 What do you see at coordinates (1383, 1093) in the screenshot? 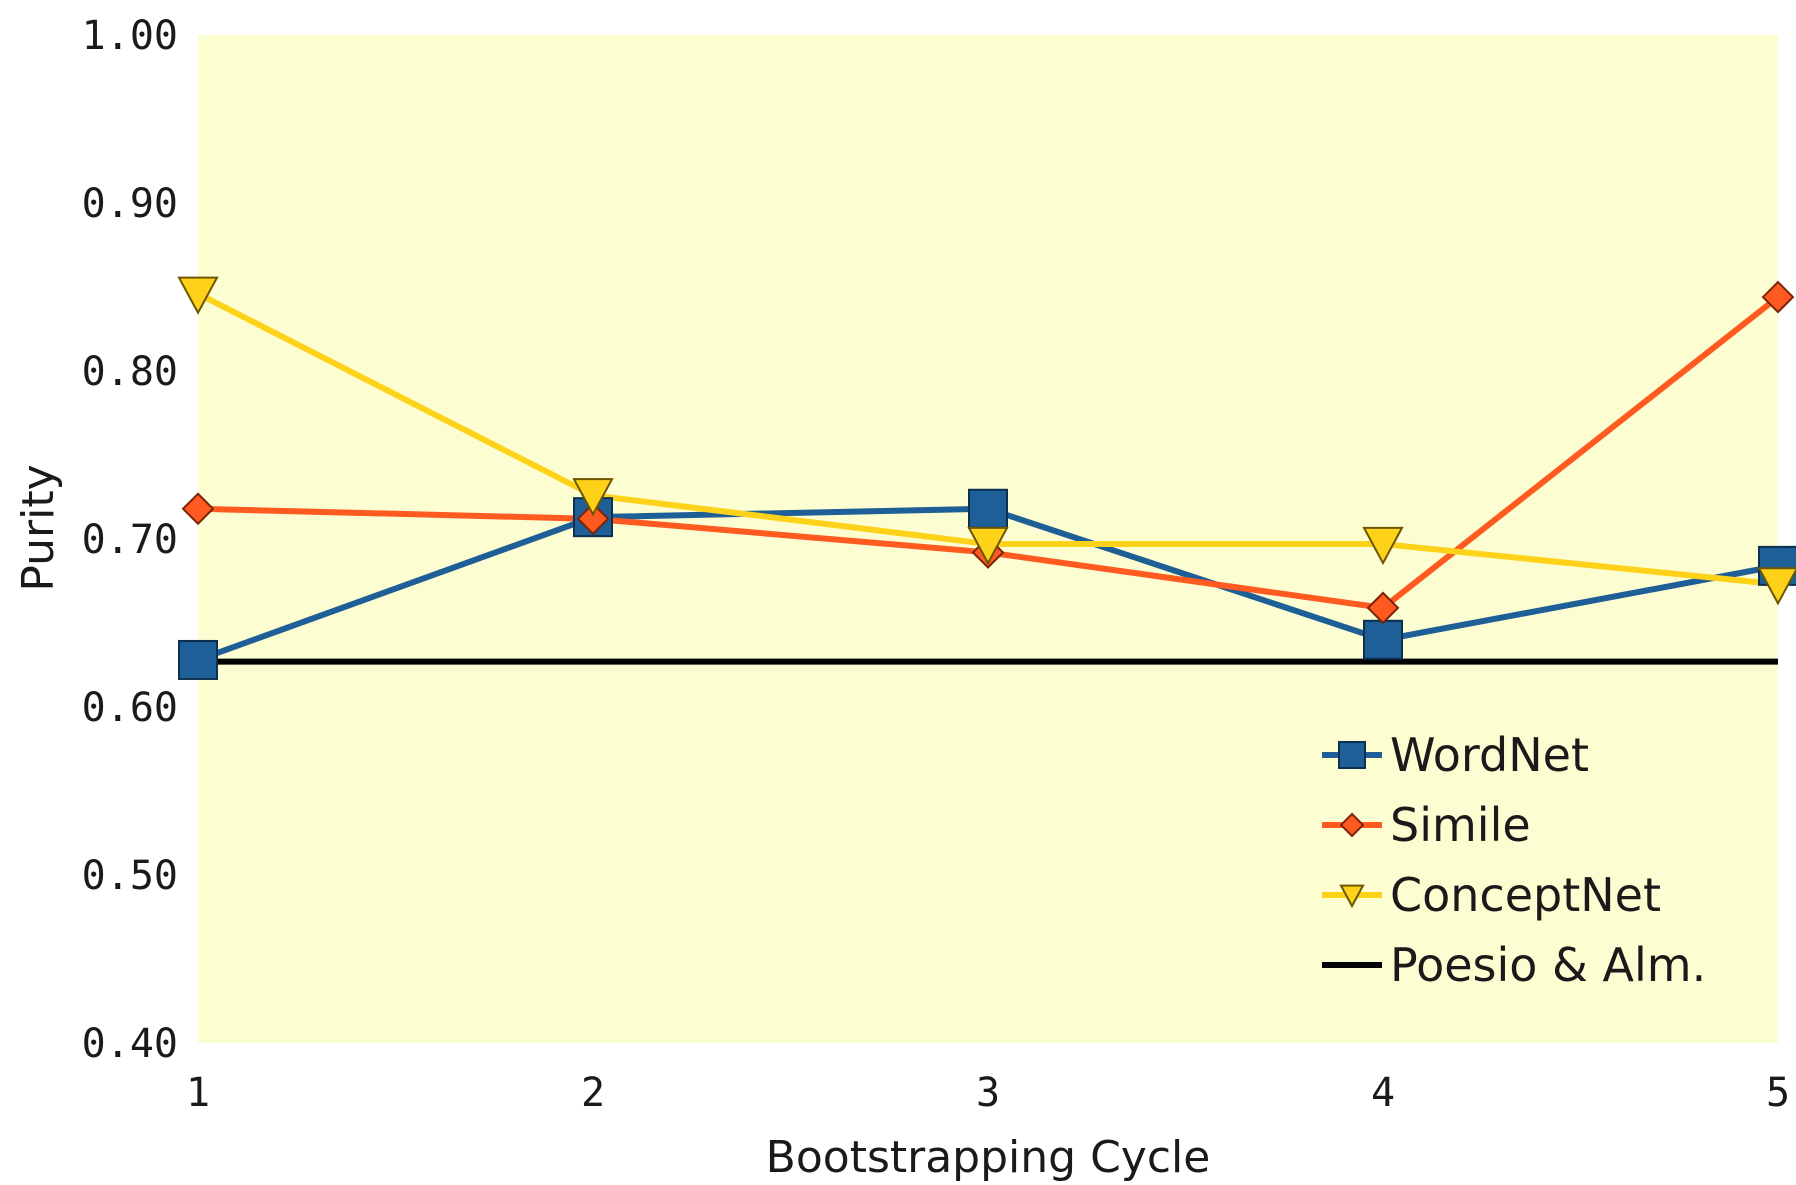
I see `x-tick-label: 4` at bounding box center [1383, 1093].